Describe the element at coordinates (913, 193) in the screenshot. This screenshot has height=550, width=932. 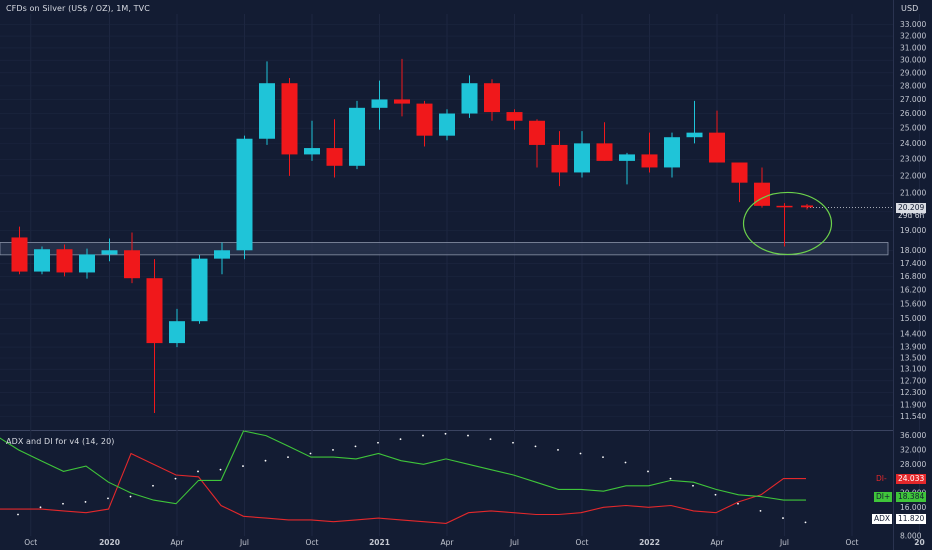
I see `y-tick-label: 21.000` at that location.